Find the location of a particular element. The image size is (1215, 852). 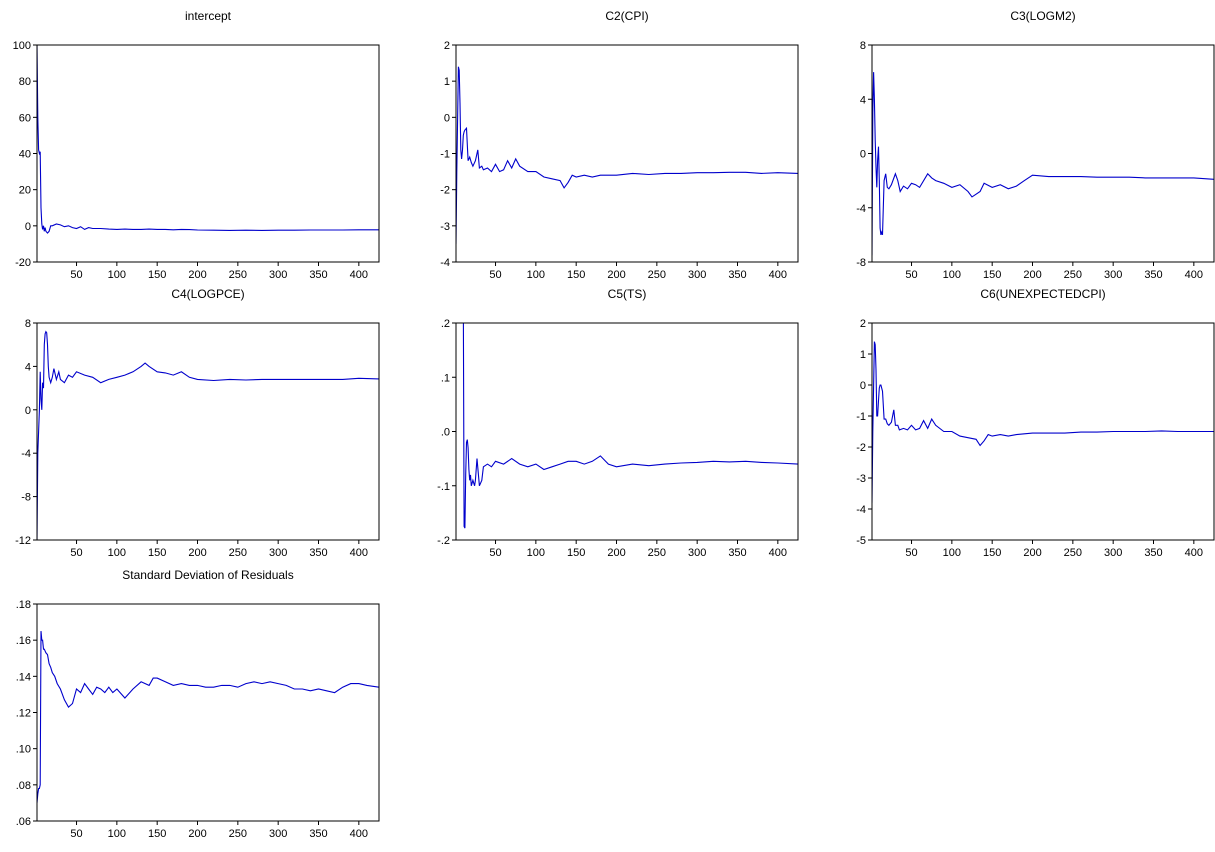

chart-title: intercept is located at coordinates (208, 16).